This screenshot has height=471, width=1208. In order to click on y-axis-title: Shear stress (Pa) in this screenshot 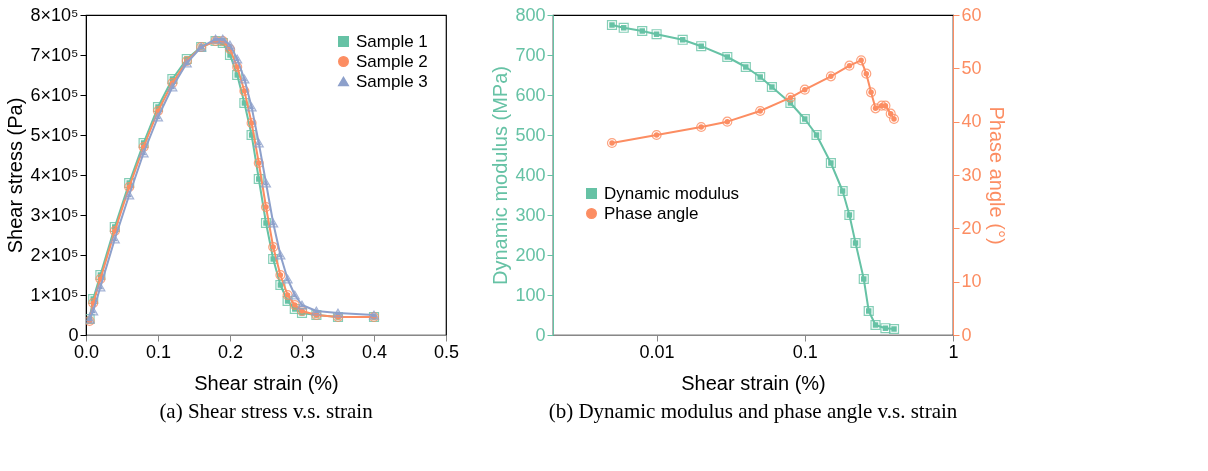, I will do `click(15, 175)`.